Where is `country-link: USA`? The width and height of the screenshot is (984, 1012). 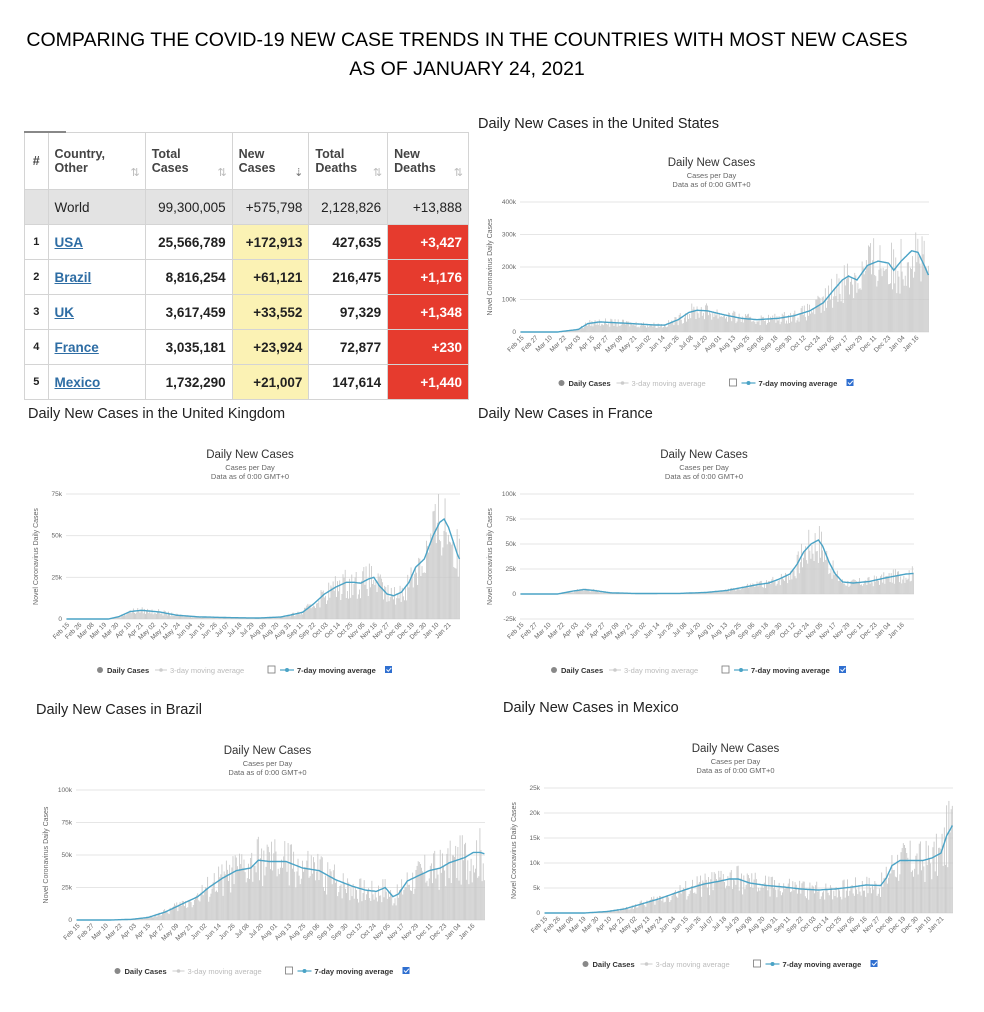 country-link: USA is located at coordinates (96, 242).